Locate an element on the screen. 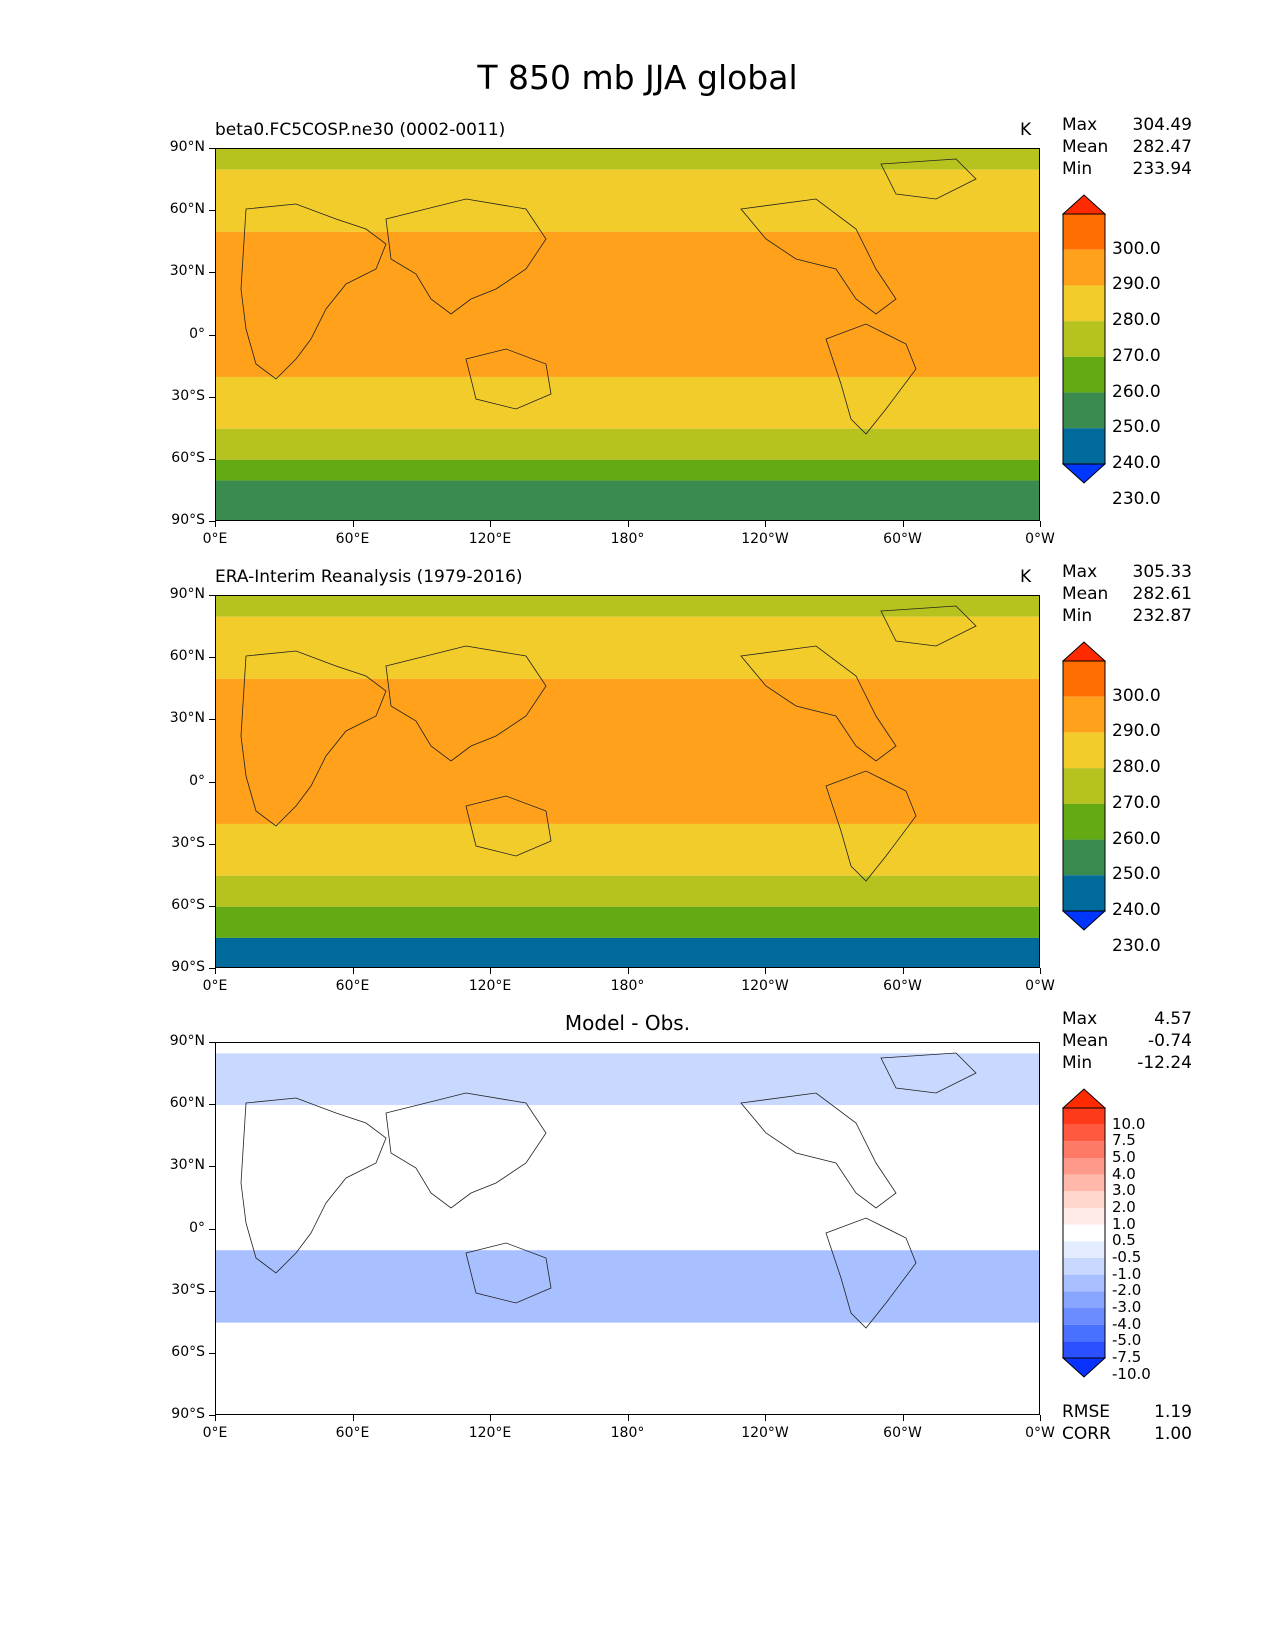 The image size is (1275, 1650). stat-value: 305.33 is located at coordinates (1162, 572).